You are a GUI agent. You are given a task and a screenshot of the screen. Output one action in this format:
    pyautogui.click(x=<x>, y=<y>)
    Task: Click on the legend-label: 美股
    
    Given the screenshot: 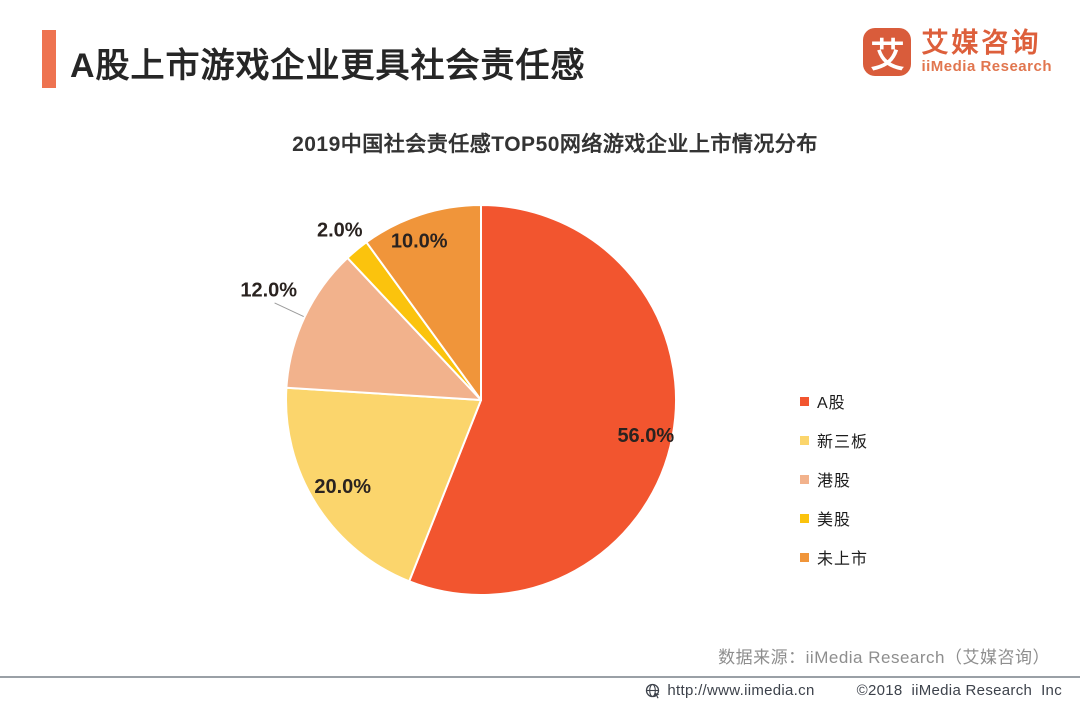 What is the action you would take?
    pyautogui.click(x=834, y=520)
    